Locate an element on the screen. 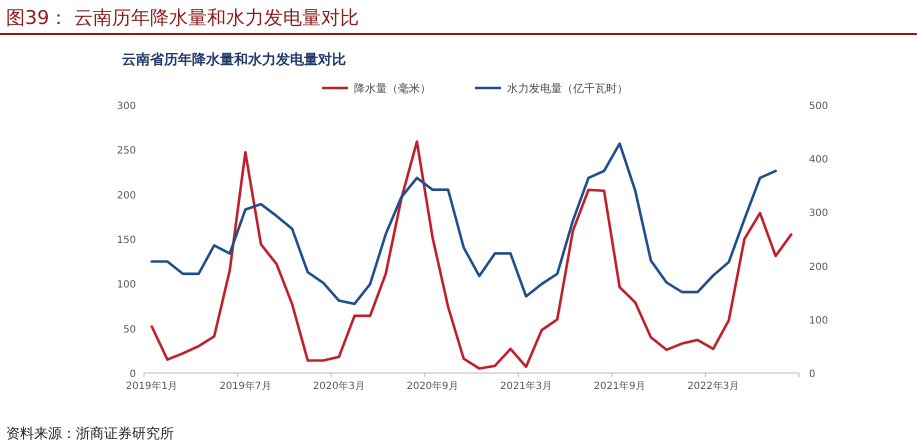 Image resolution: width=917 pixels, height=447 pixels. x-tick-label: 2019年1月 is located at coordinates (152, 386).